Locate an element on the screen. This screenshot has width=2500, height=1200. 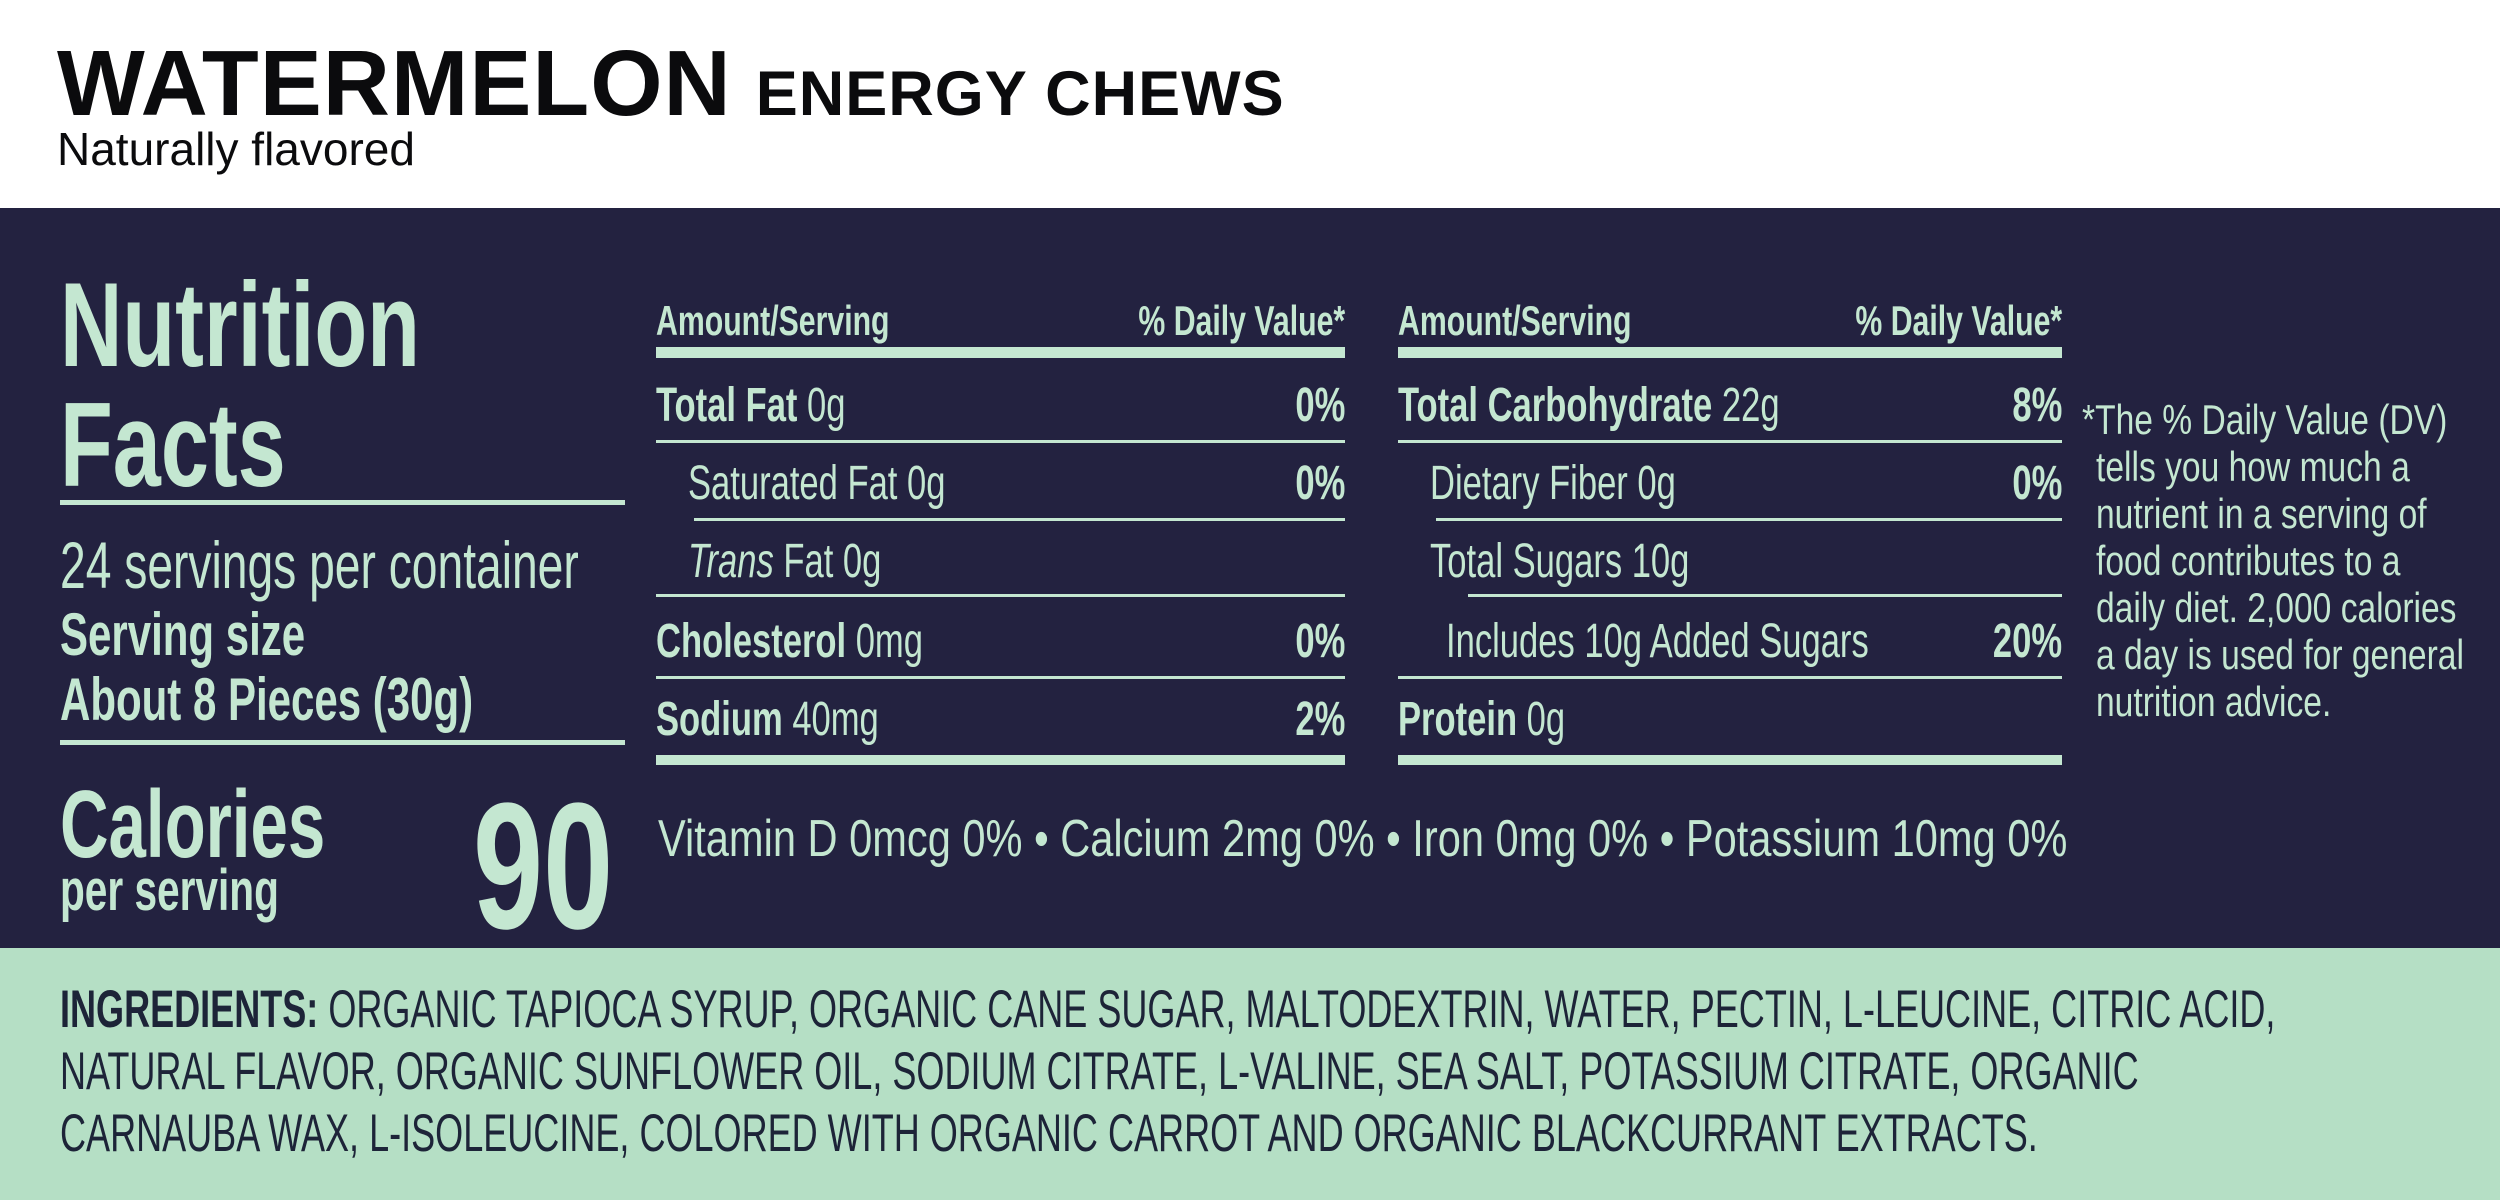
row-protein: Protein 0g is located at coordinates (1482, 719).